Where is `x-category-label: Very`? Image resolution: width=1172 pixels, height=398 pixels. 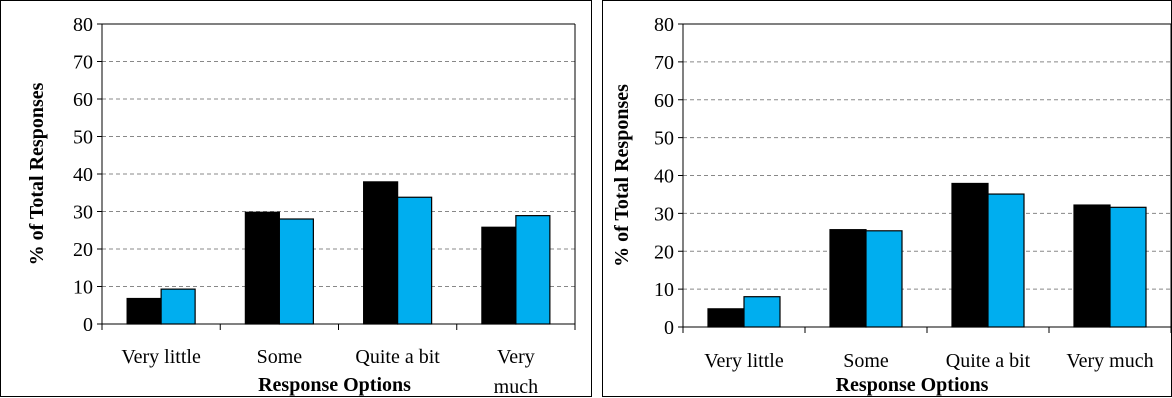 x-category-label: Very is located at coordinates (516, 357).